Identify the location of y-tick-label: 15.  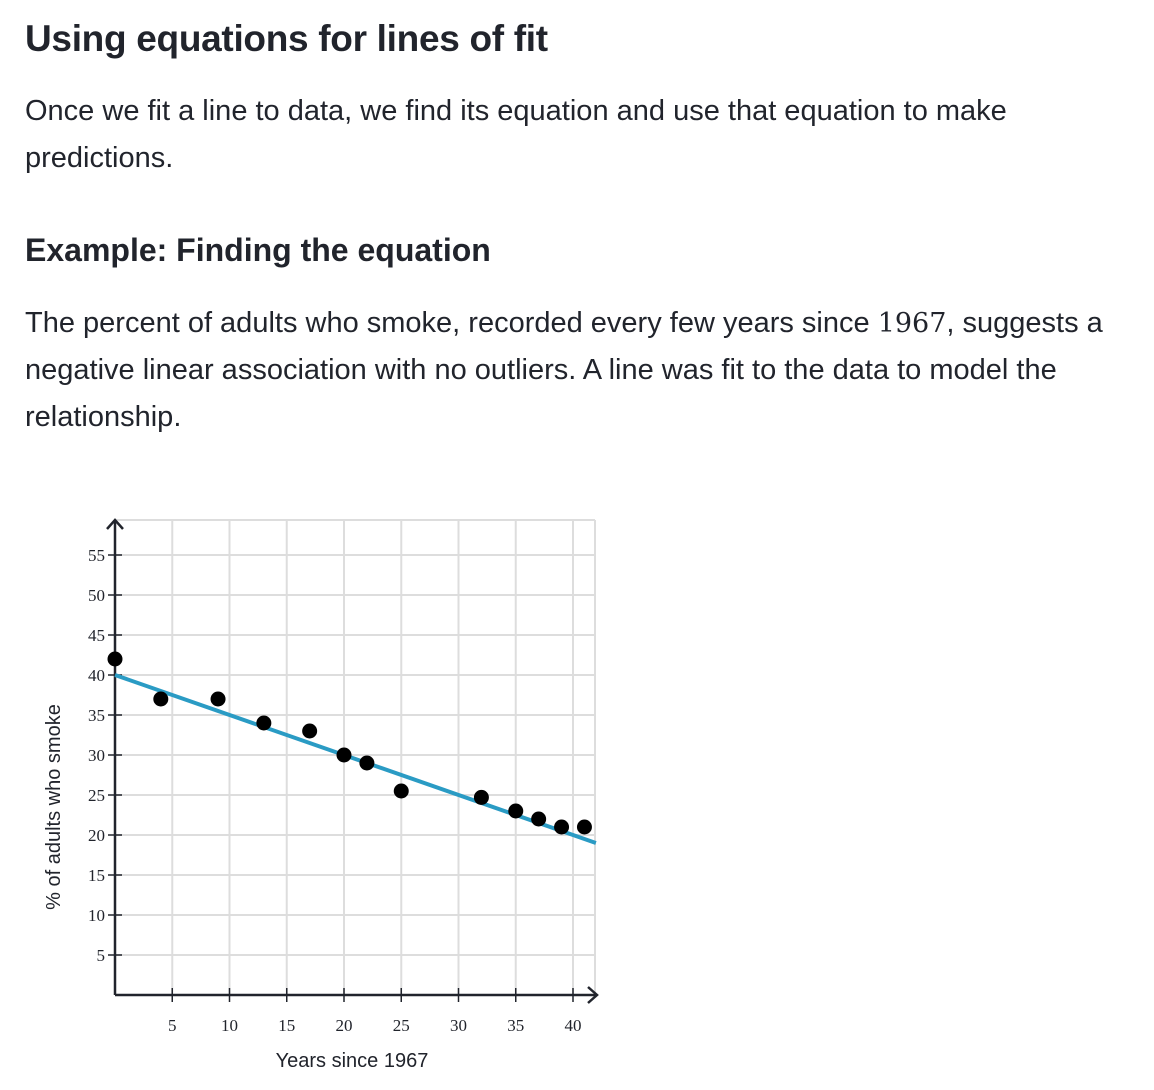
(96, 875).